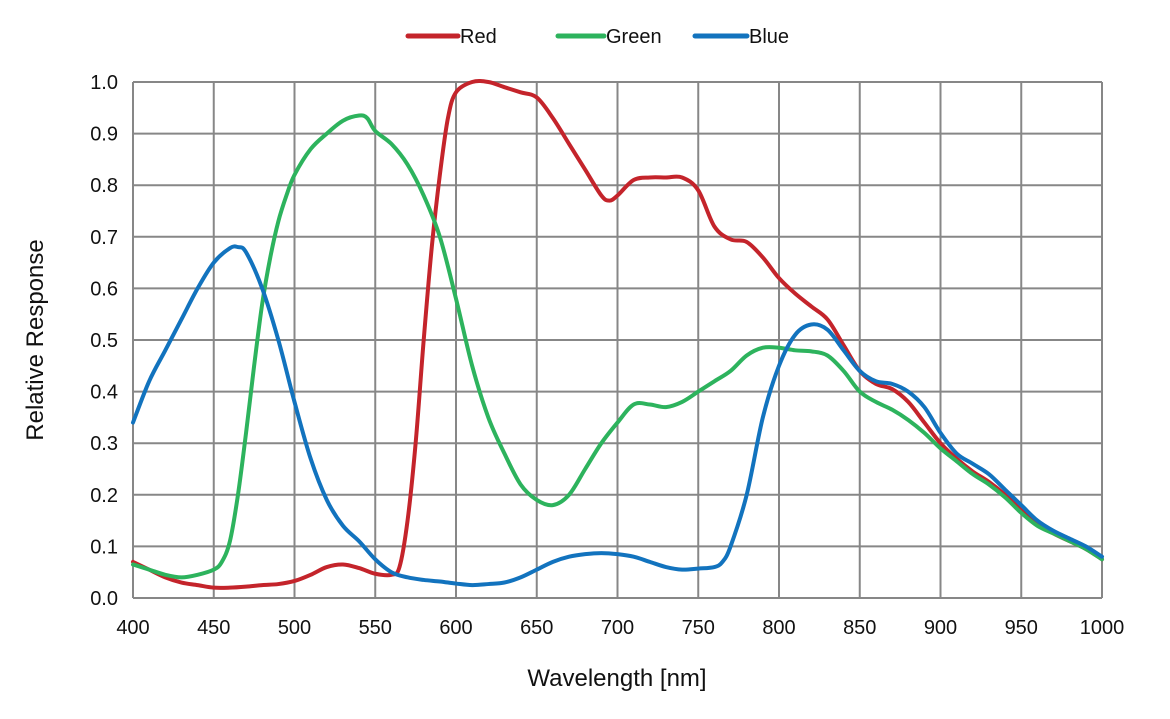  I want to click on y-tick-labels: 0.0 0.1 0.2 0.3 0.4 0.5 0.6 0.7 0.8 0.9 1.0, so click(104, 341).